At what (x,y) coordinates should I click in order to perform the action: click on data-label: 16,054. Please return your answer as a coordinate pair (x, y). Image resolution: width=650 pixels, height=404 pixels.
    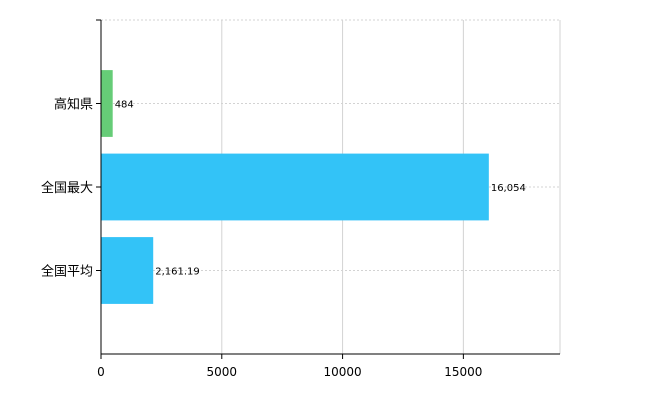
    Looking at the image, I should click on (508, 188).